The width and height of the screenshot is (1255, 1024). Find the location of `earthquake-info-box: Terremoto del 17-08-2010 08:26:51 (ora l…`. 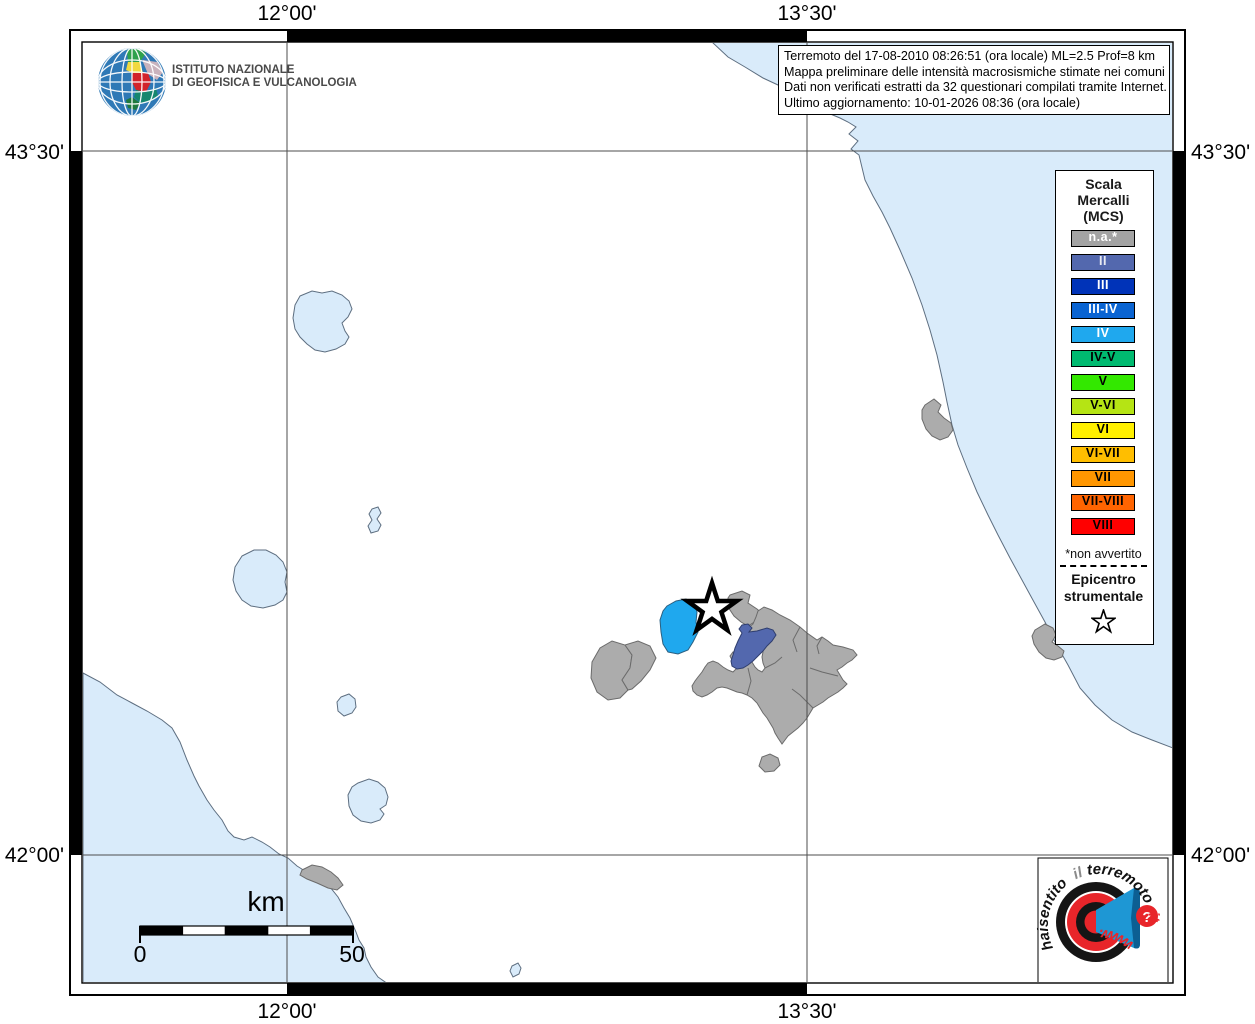

earthquake-info-box: Terremoto del 17-08-2010 08:26:51 (ora l… is located at coordinates (974, 80).